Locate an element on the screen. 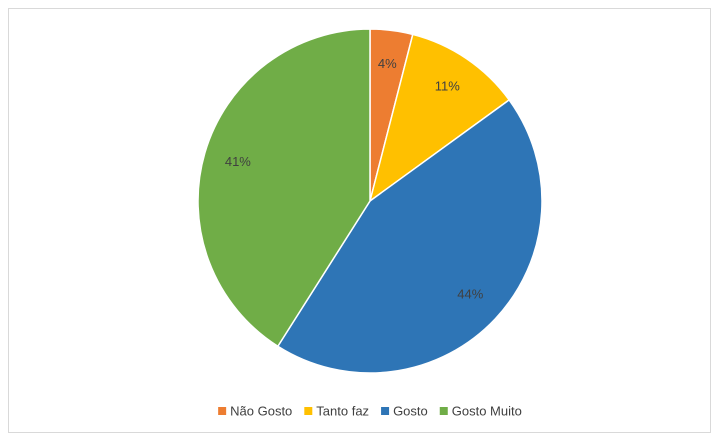 This screenshot has width=719, height=434. data-label: 41% is located at coordinates (238, 161).